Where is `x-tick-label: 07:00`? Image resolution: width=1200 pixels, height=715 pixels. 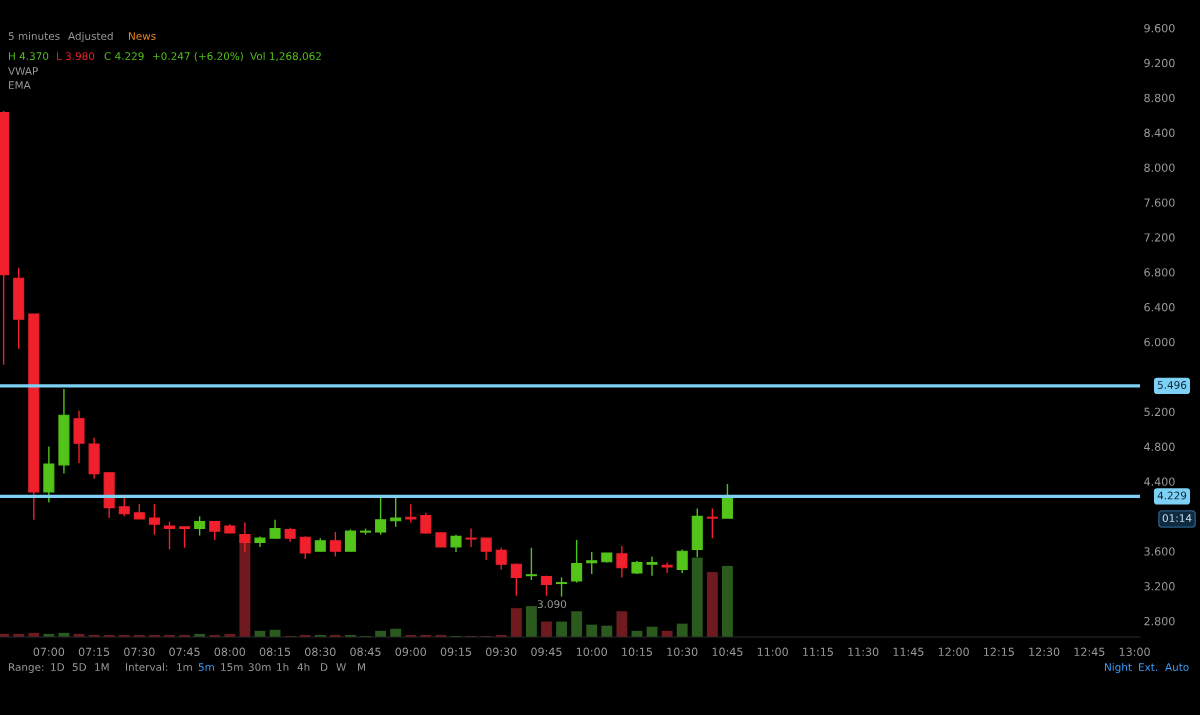
x-tick-label: 07:00 is located at coordinates (49, 651).